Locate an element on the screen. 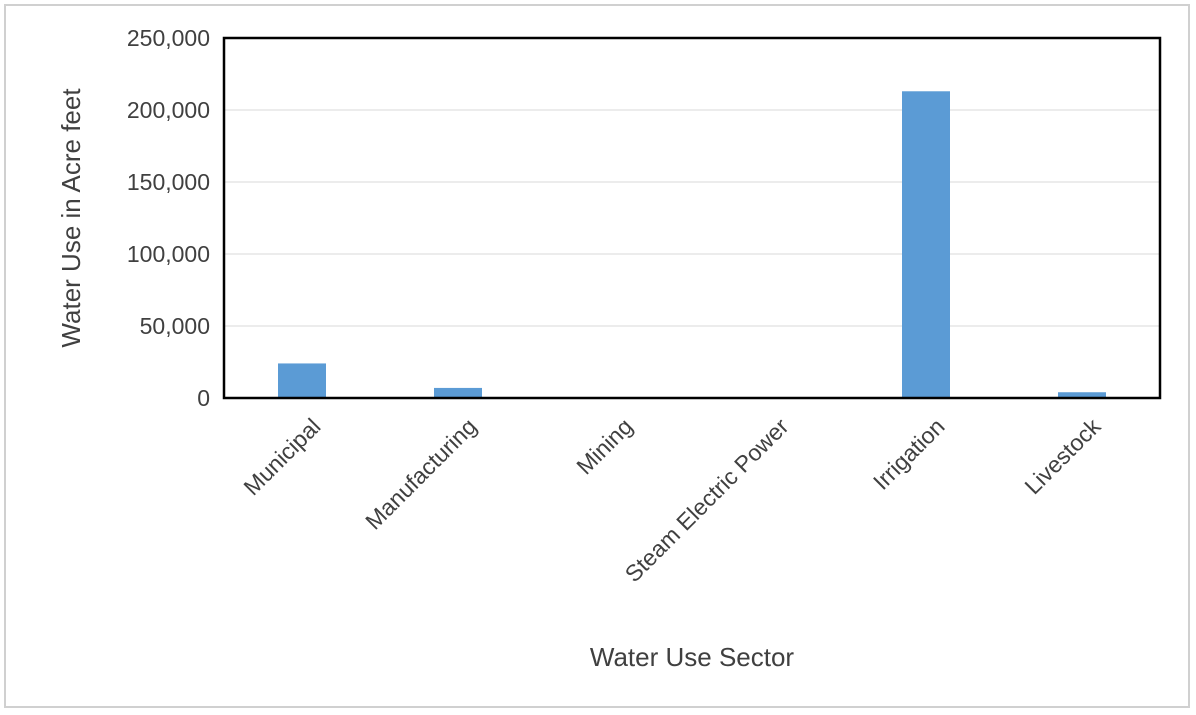  x-tick-label: Manufacturing is located at coordinates (420, 473).